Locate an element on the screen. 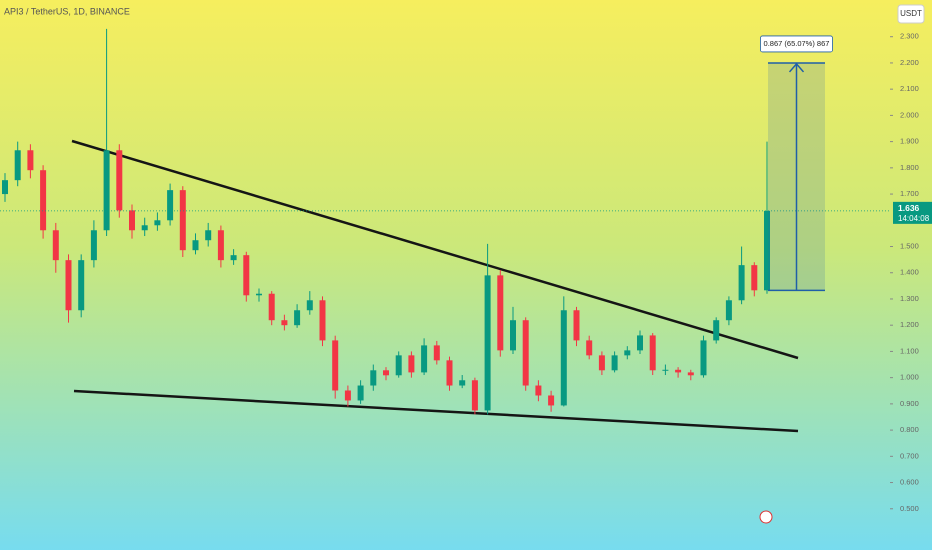  y-tick-label: 0.600 is located at coordinates (909, 482).